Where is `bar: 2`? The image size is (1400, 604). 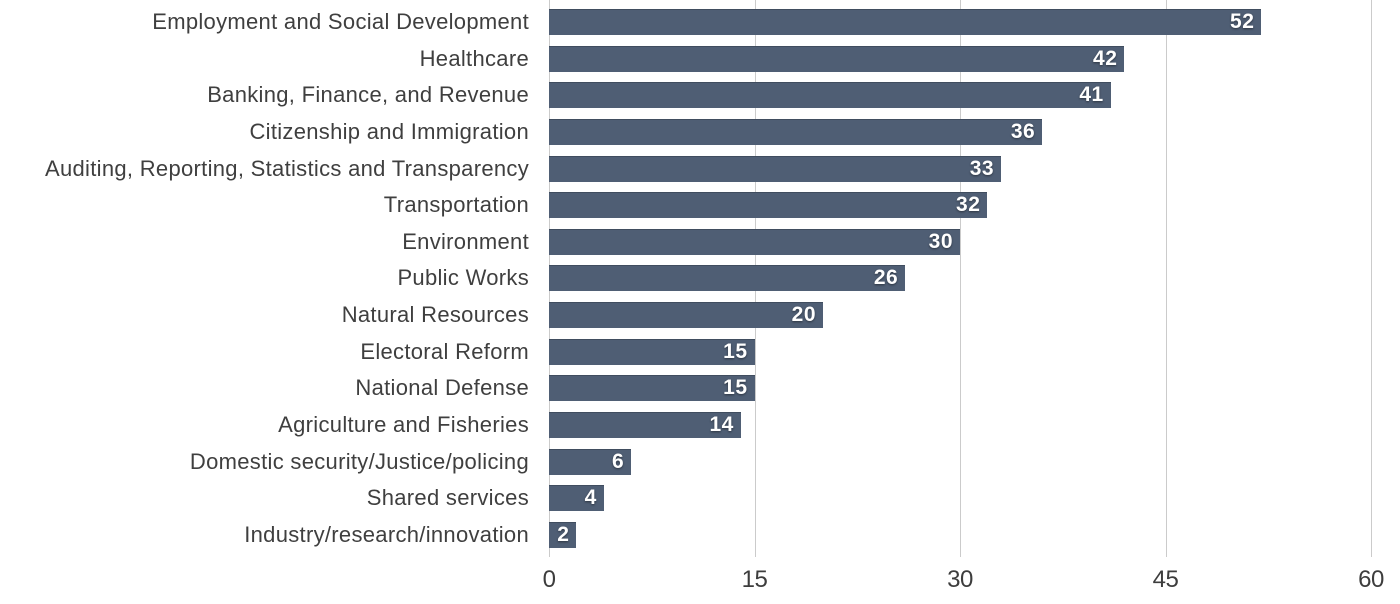 bar: 2 is located at coordinates (563, 535).